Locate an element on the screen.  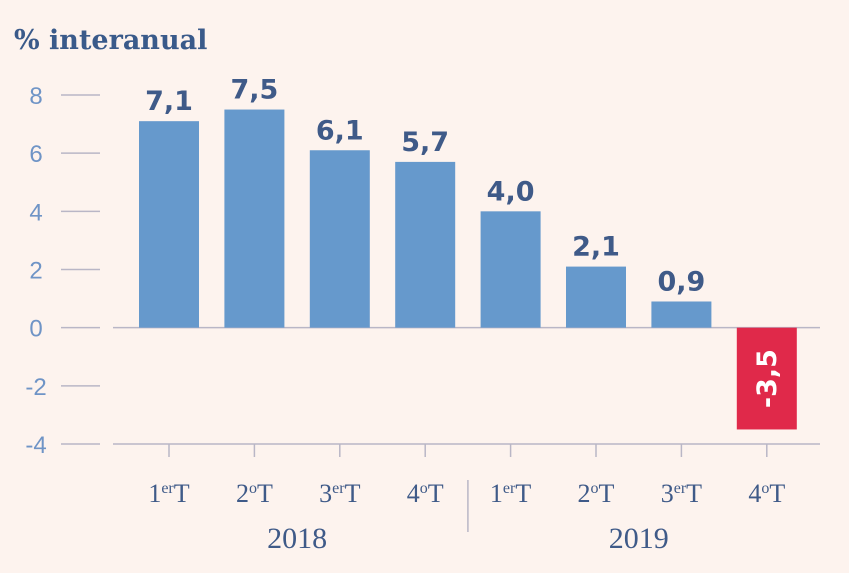
y-tick-label: 6 is located at coordinates (35, 154).